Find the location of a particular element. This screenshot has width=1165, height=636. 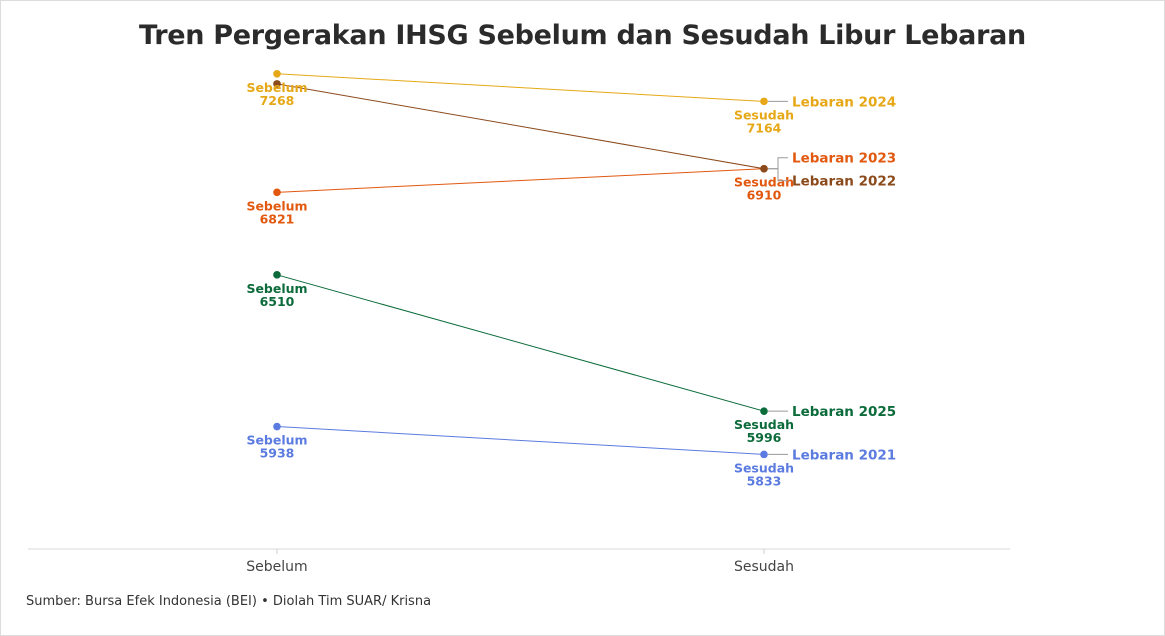

point-sebelum-lebaran-2025 is located at coordinates (277, 275).